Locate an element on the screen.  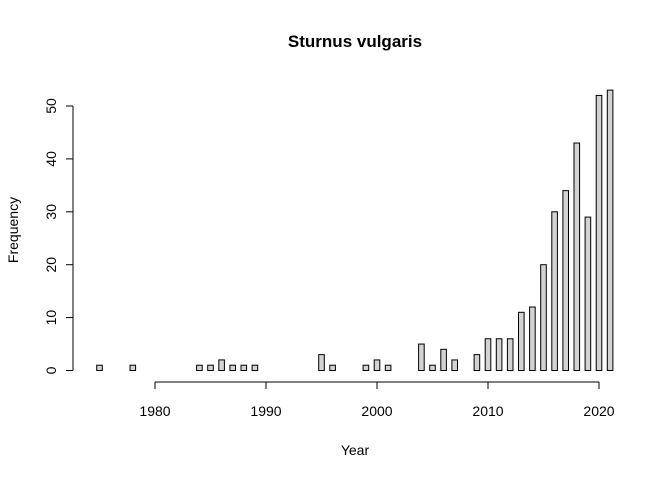
bar-2011 is located at coordinates (499, 355).